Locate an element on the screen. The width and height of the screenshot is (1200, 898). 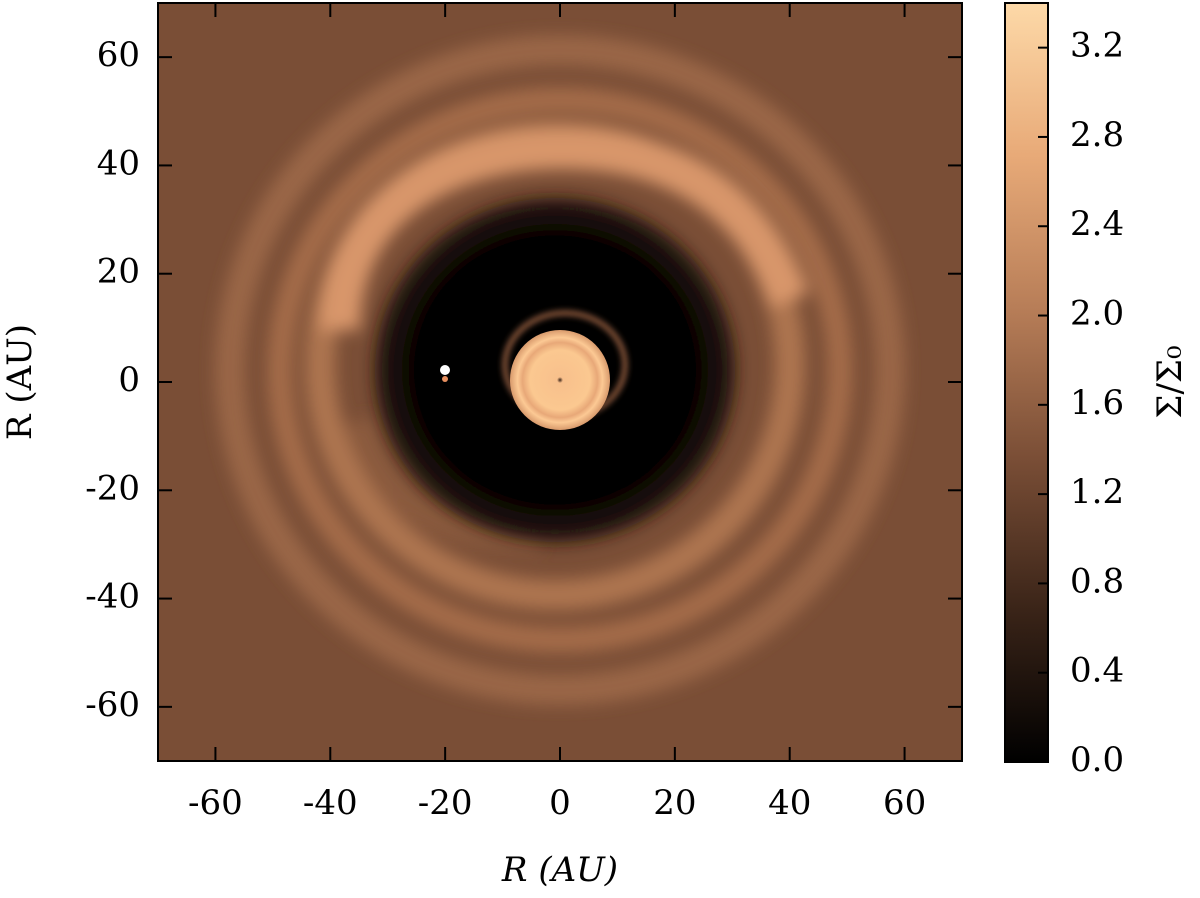
colorbar-tick-label: 2.4 is located at coordinates (1097, 224).